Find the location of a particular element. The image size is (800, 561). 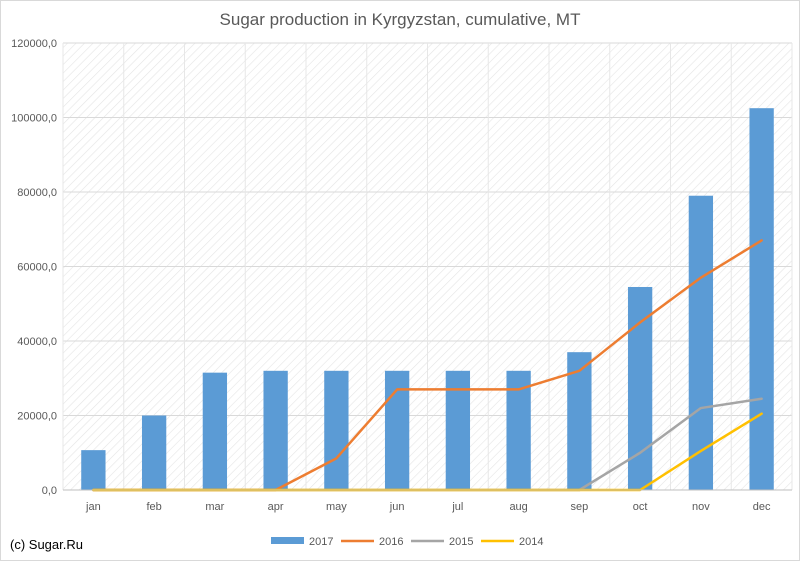

x-tick-label: jan is located at coordinates (93, 507).